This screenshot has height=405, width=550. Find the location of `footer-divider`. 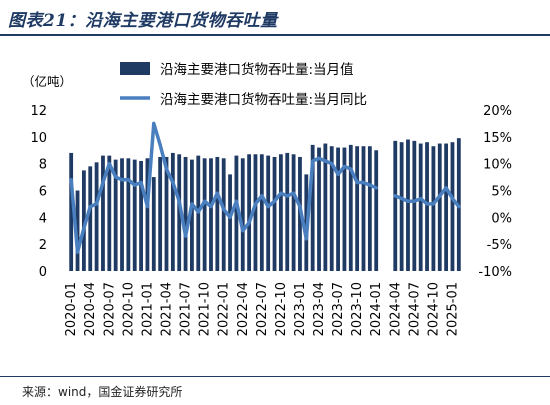

footer-divider is located at coordinates (275, 376).